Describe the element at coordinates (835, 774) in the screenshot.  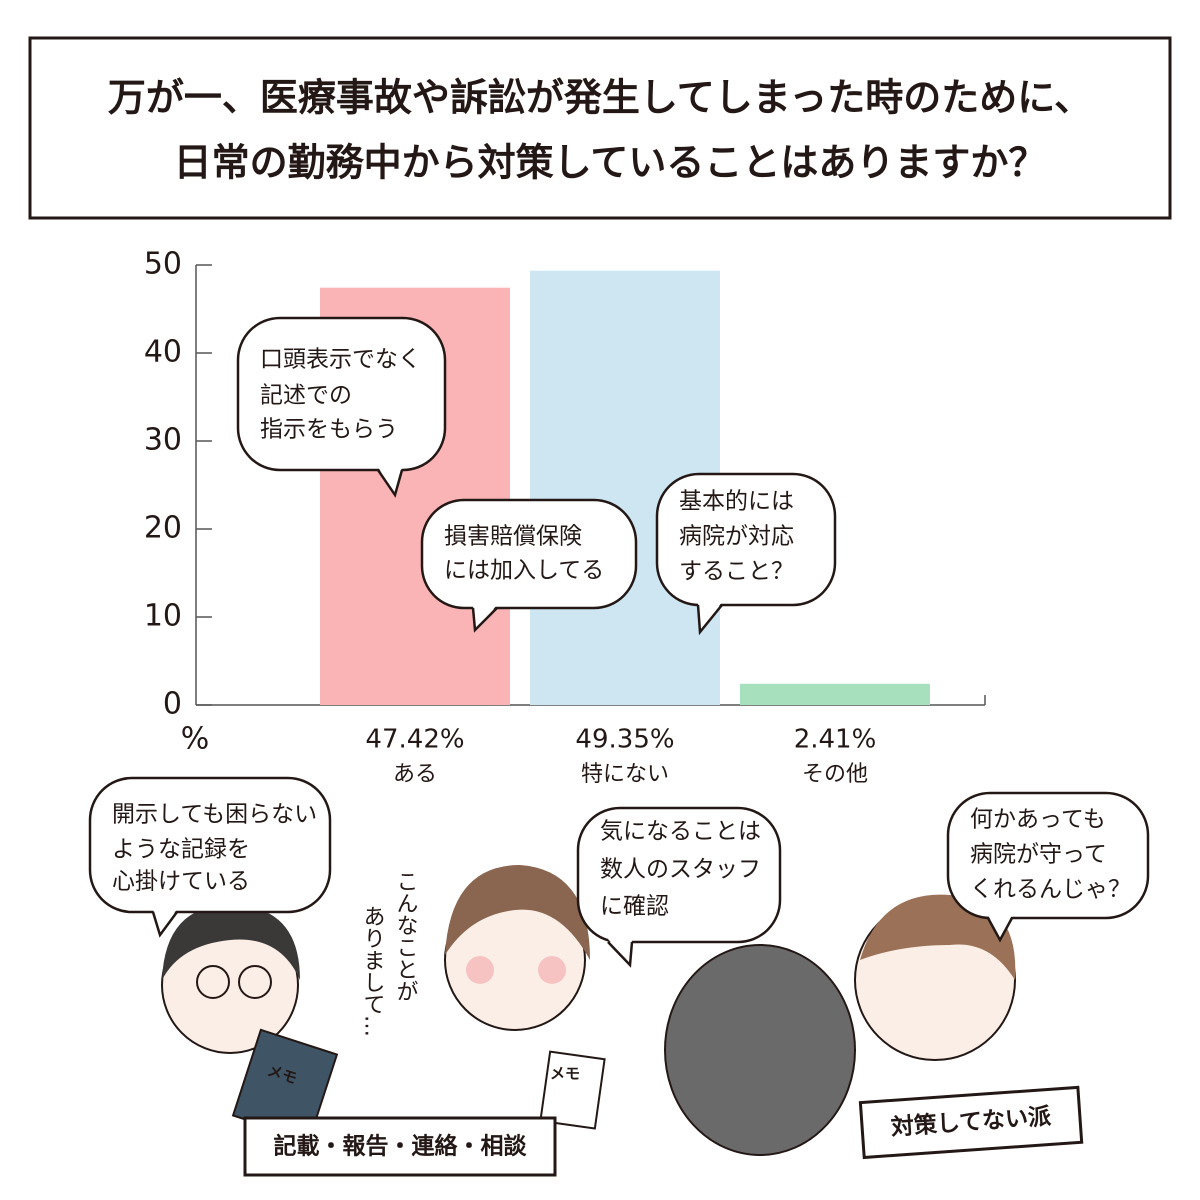
I see `x-tick-label: その他` at that location.